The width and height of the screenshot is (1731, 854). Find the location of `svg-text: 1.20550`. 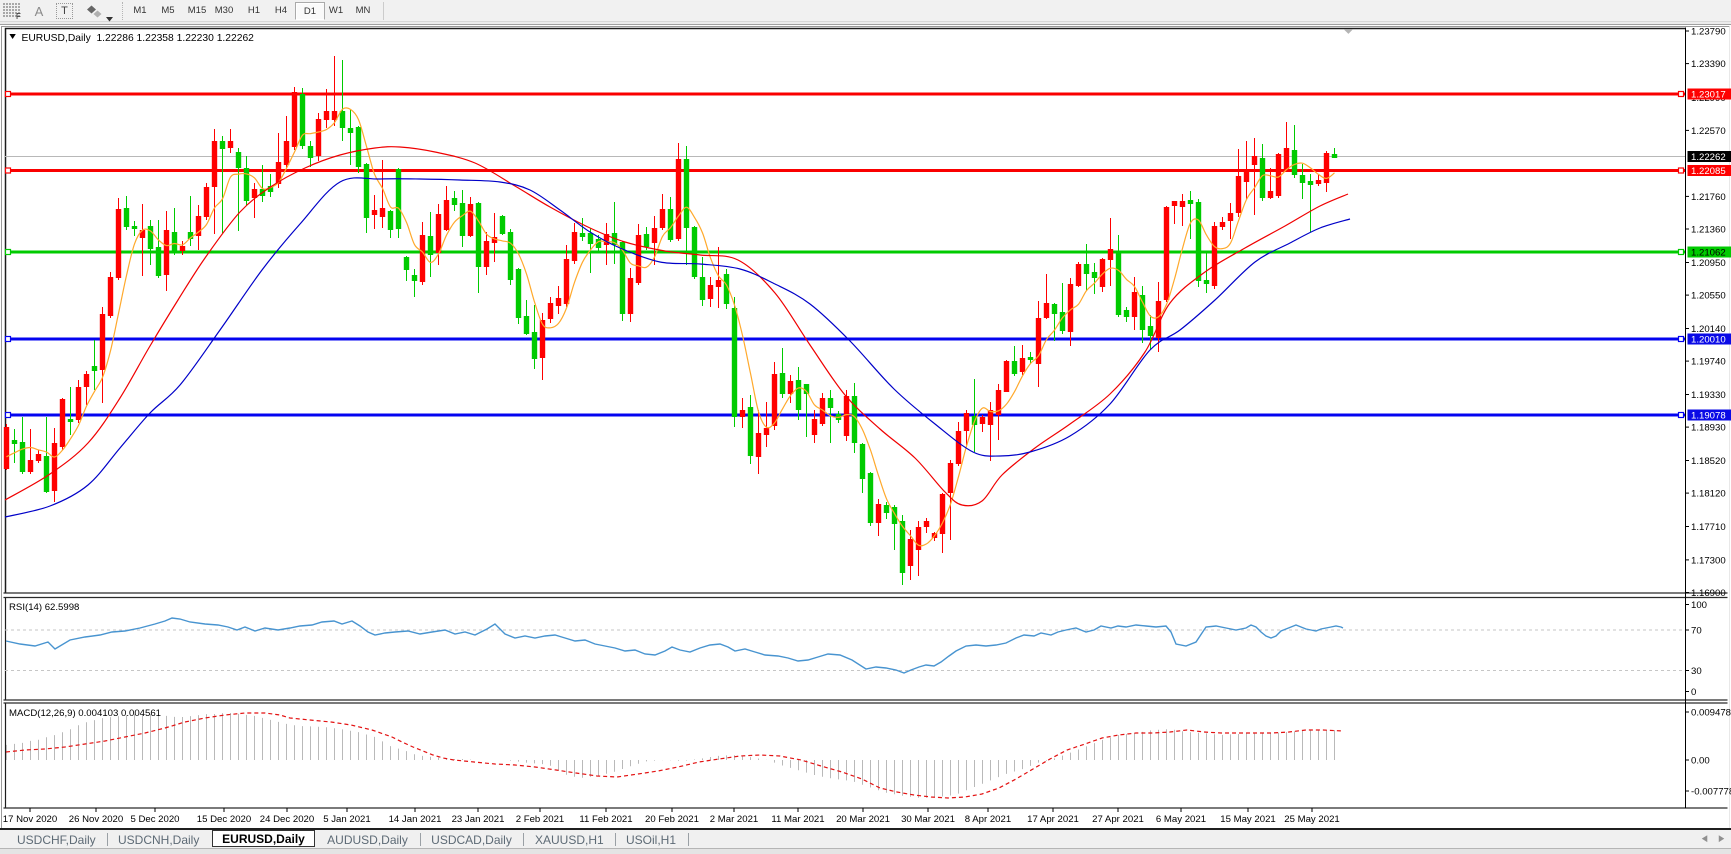

svg-text: 1.20550 is located at coordinates (1708, 296).